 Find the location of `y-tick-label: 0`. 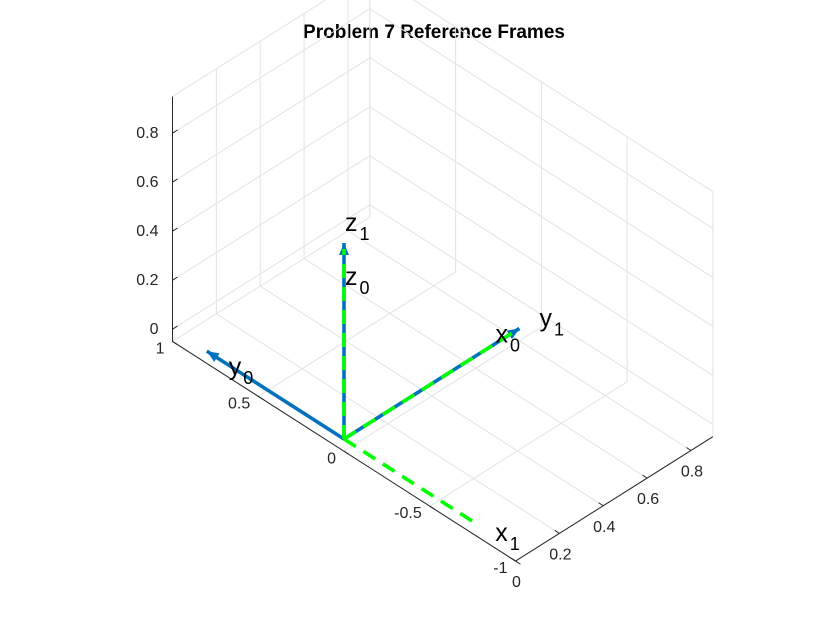

y-tick-label: 0 is located at coordinates (331, 458).